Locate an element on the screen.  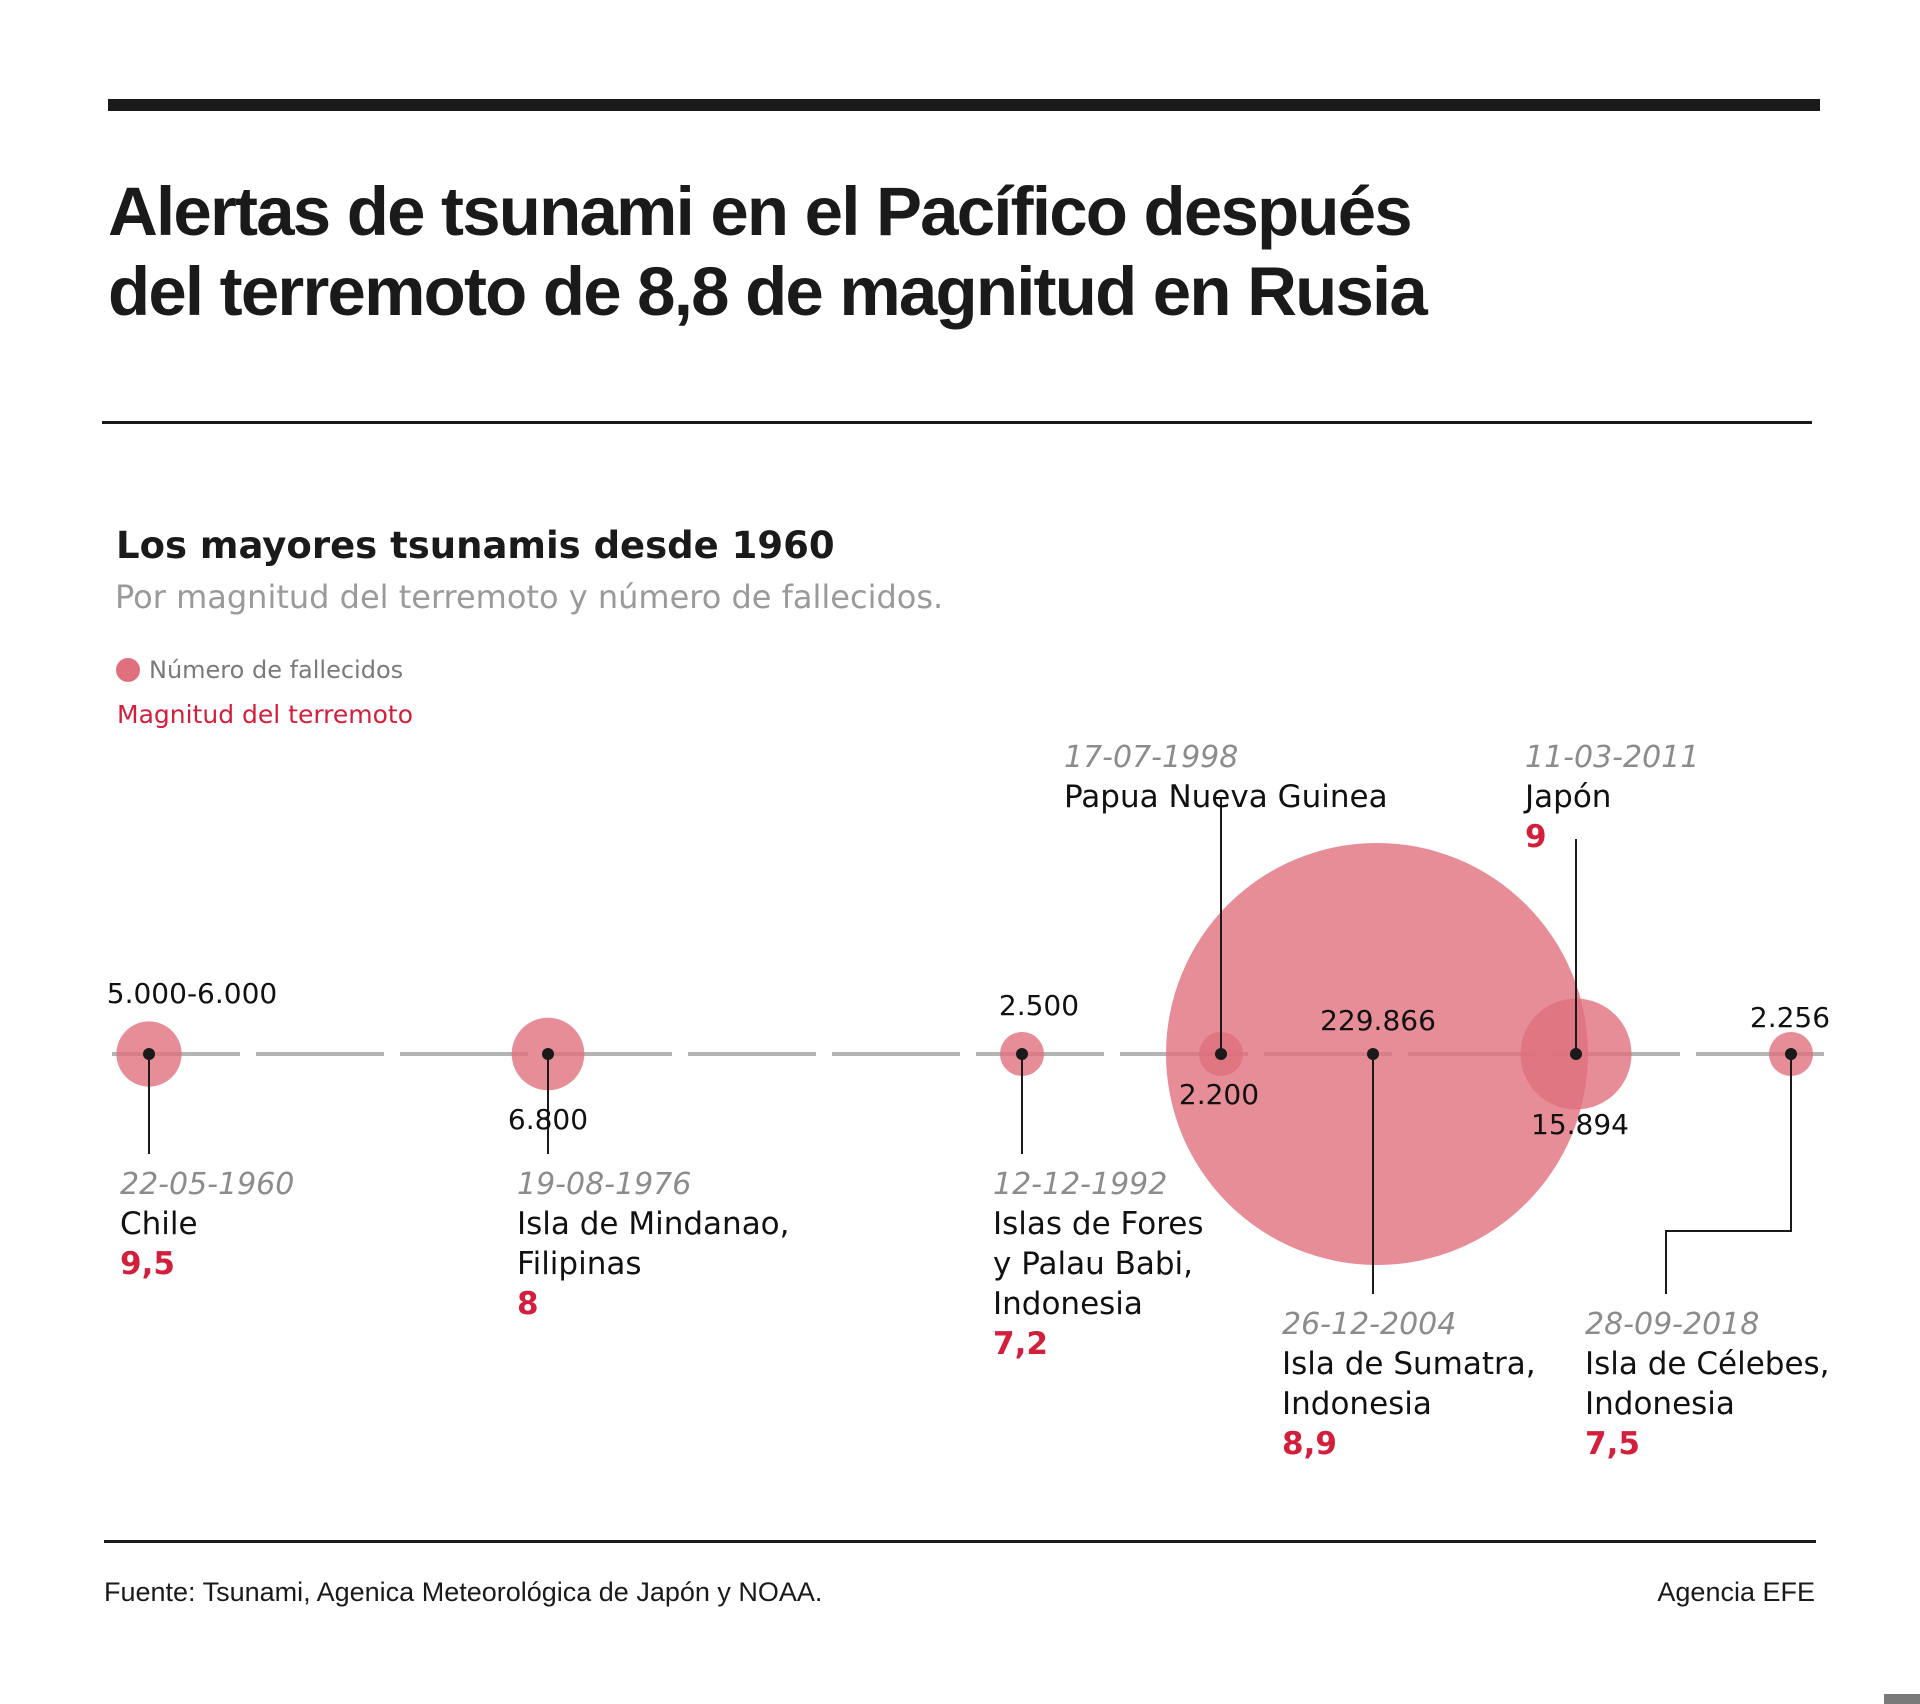
footer-rule is located at coordinates (960, 1541).